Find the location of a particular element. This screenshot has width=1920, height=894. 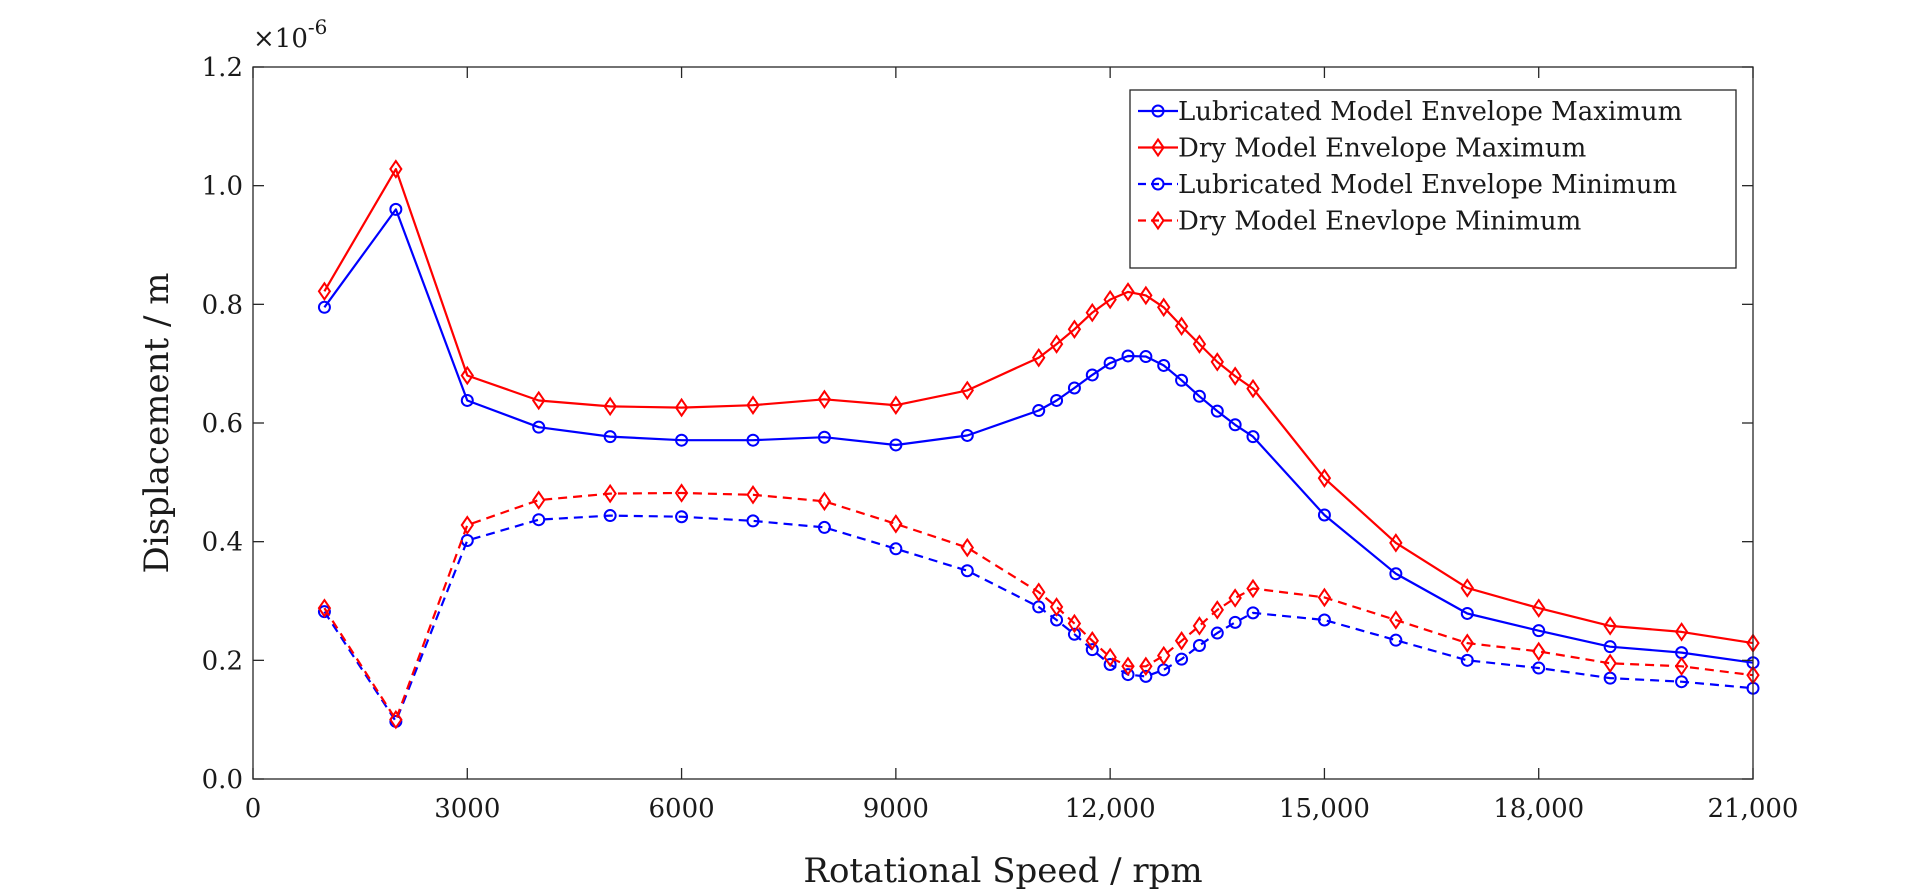

legend-item: Lubricated Model Envelope Minimum is located at coordinates (1407, 185).